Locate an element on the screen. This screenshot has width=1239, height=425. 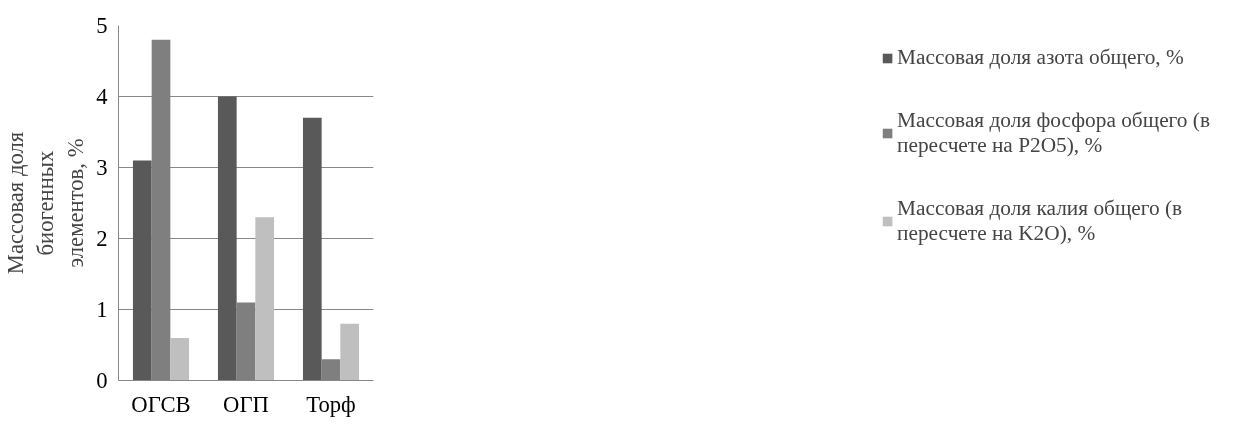
x-tick-label: Торф is located at coordinates (331, 404).